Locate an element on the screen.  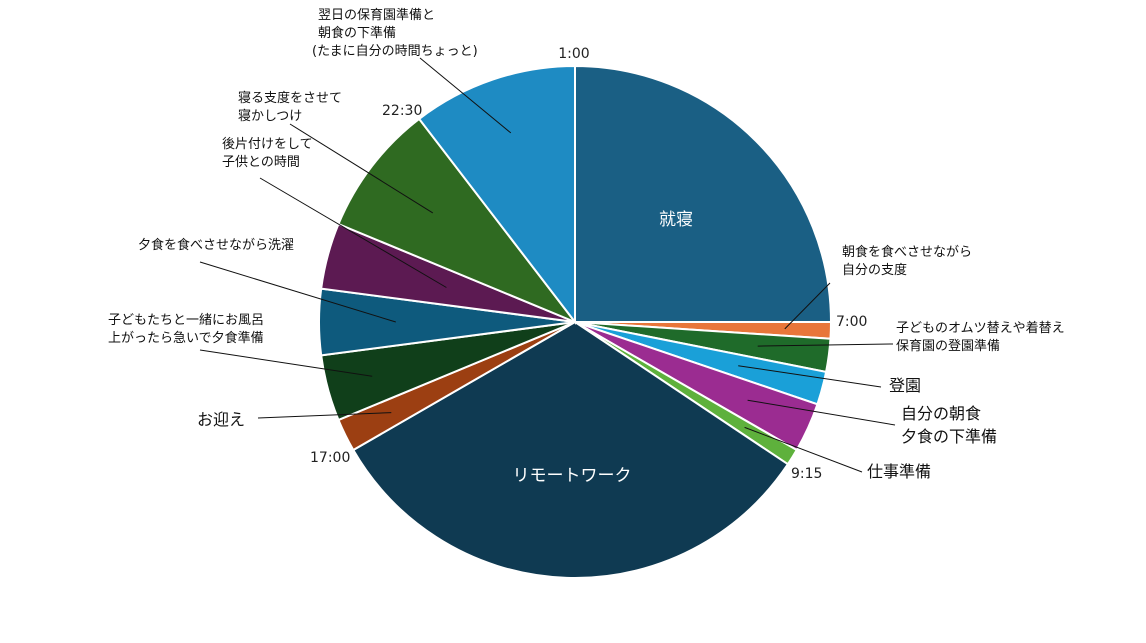
leader-line-atokata is located at coordinates (353, 232).